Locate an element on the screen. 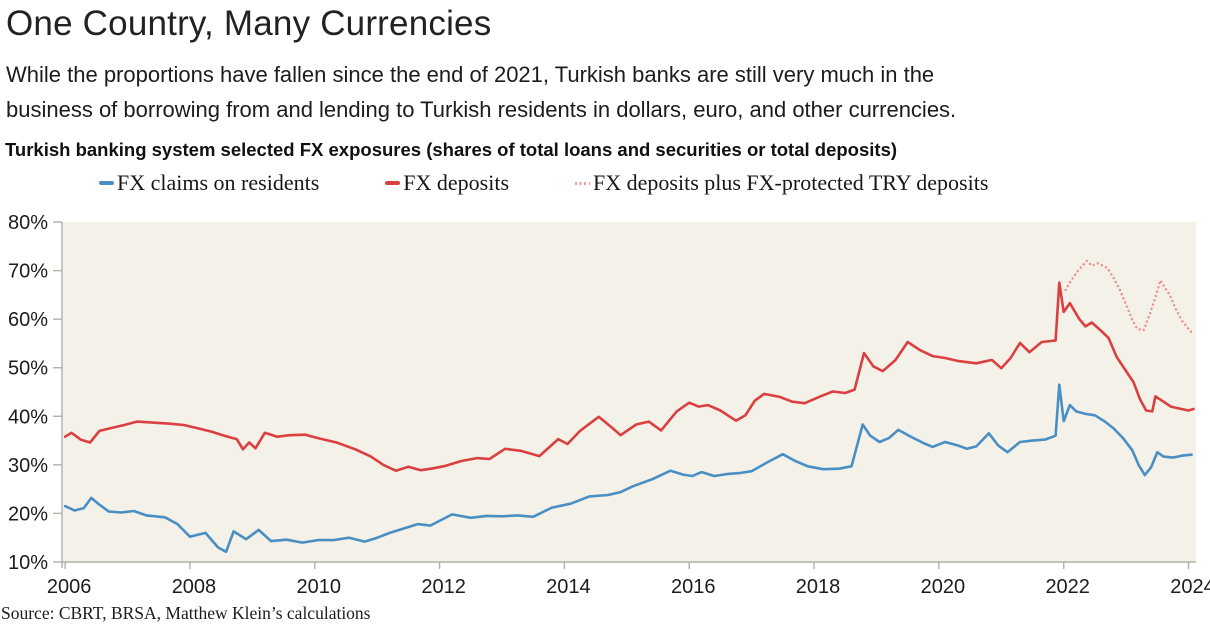 The width and height of the screenshot is (1210, 631). svg-text: 80% is located at coordinates (28, 223).